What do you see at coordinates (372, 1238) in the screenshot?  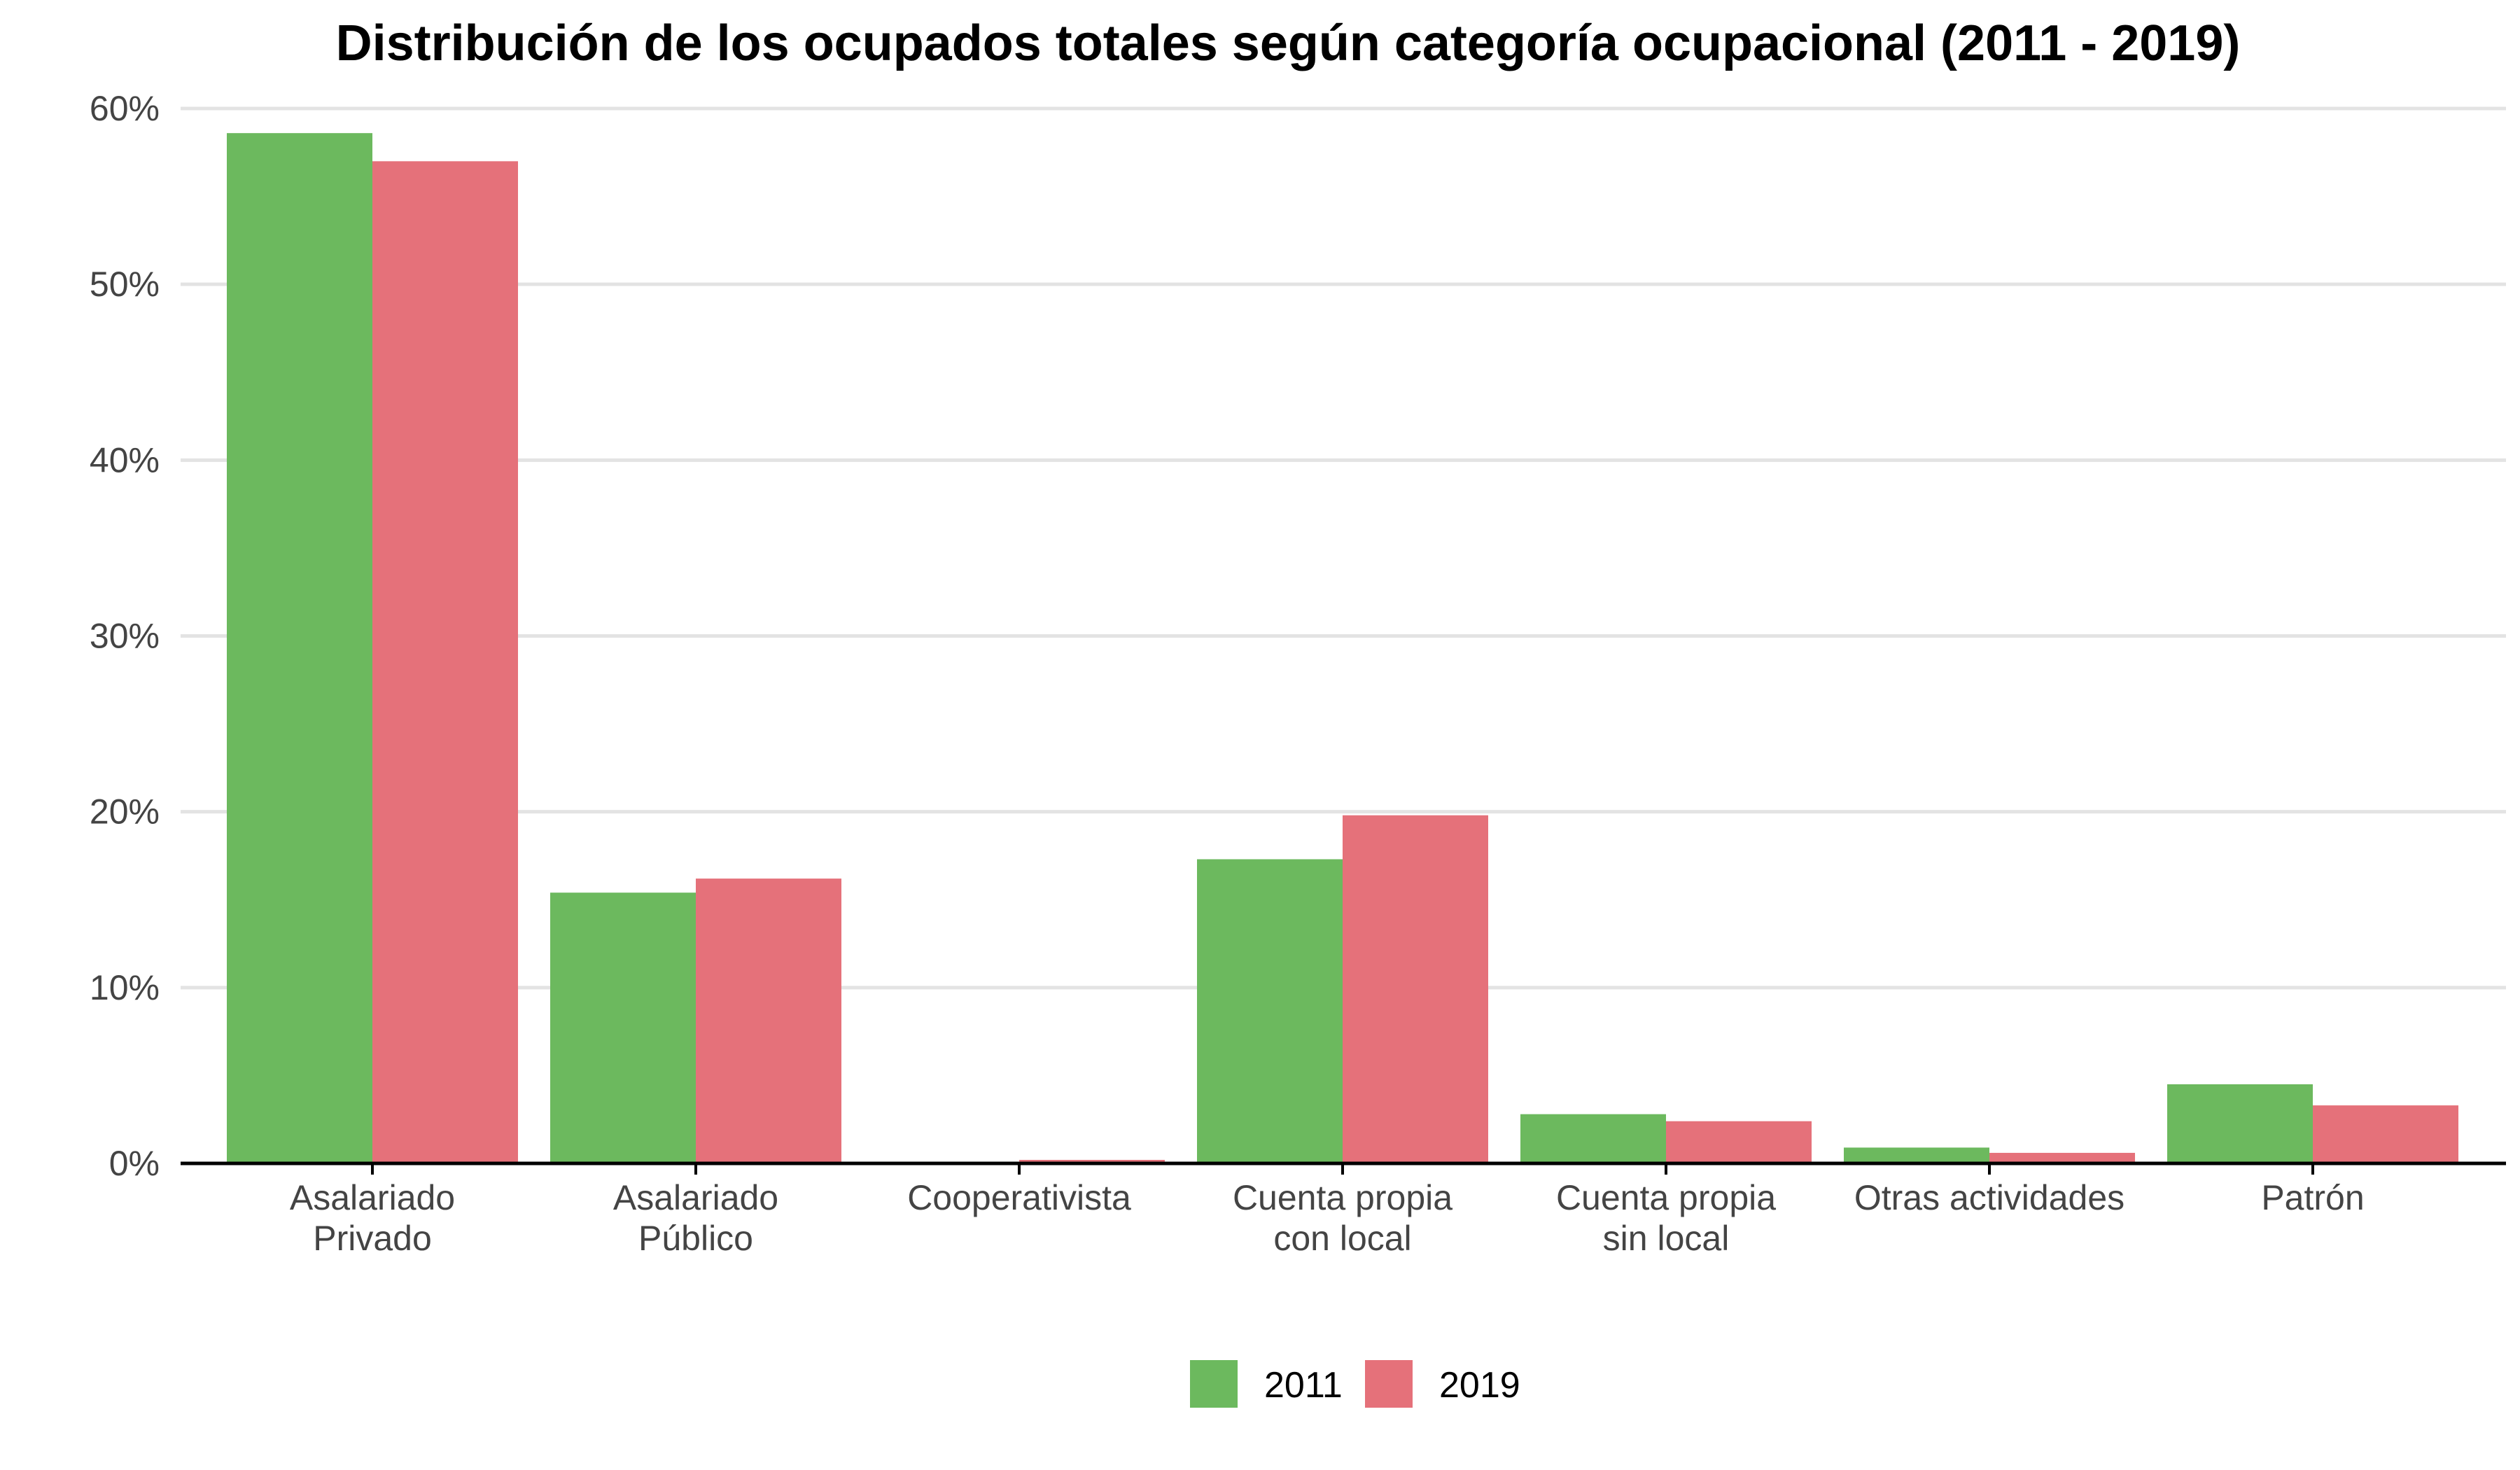 I see `x-tick-label-line: Privado` at bounding box center [372, 1238].